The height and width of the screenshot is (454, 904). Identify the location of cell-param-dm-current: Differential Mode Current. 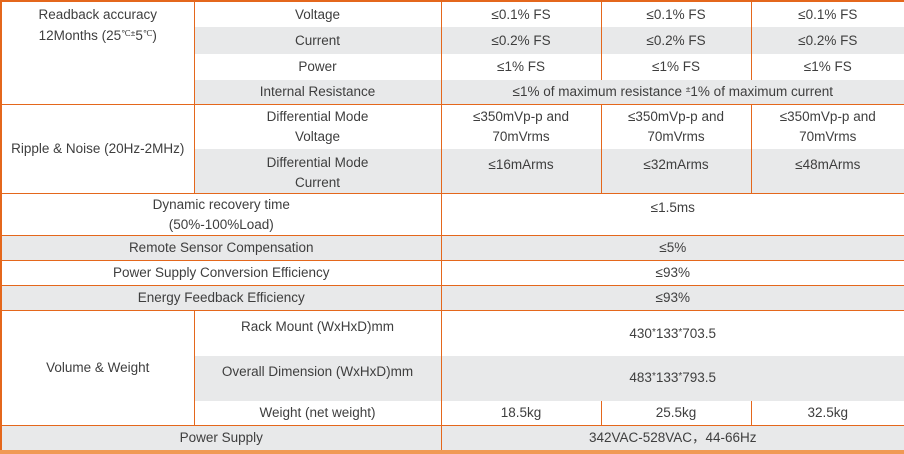
(317, 172).